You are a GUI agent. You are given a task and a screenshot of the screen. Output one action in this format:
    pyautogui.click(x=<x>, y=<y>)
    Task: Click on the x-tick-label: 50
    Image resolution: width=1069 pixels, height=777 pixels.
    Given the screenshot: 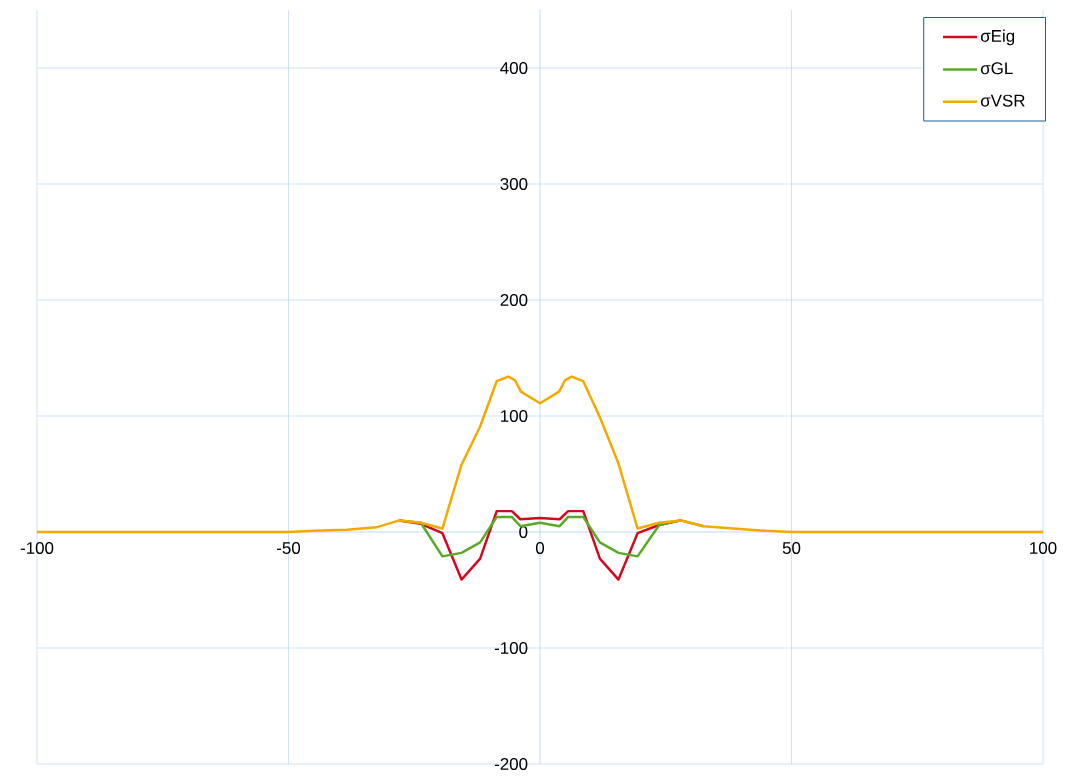 What is the action you would take?
    pyautogui.click(x=791, y=547)
    